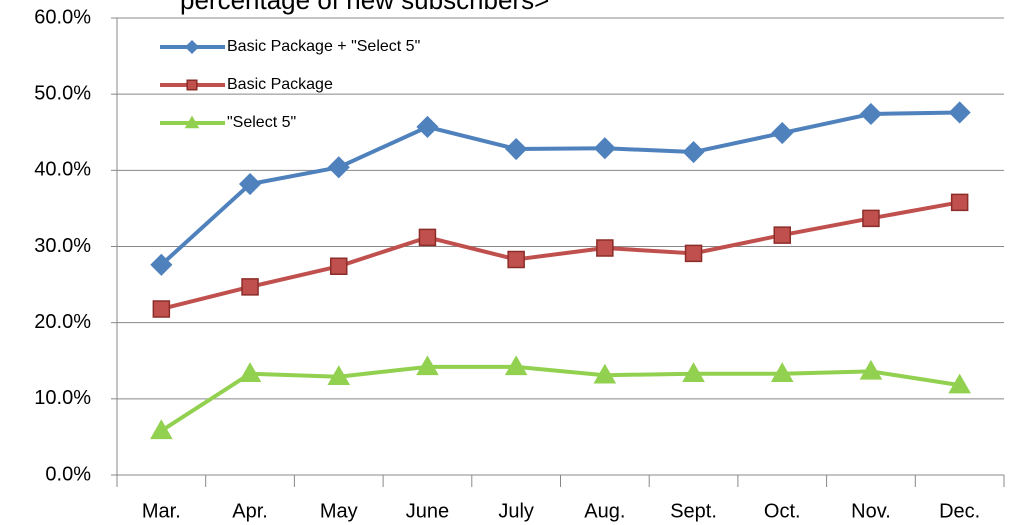  What do you see at coordinates (62, 17) in the screenshot?
I see `y-tick-label: 60.0%` at bounding box center [62, 17].